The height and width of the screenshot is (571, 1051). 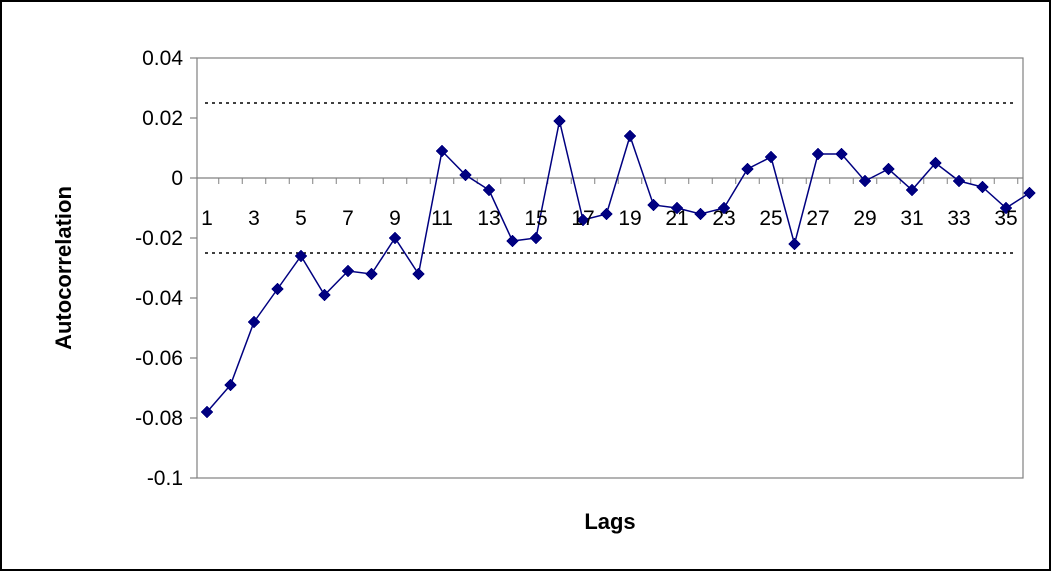 I want to click on x-tick-label: 17, so click(x=582, y=218).